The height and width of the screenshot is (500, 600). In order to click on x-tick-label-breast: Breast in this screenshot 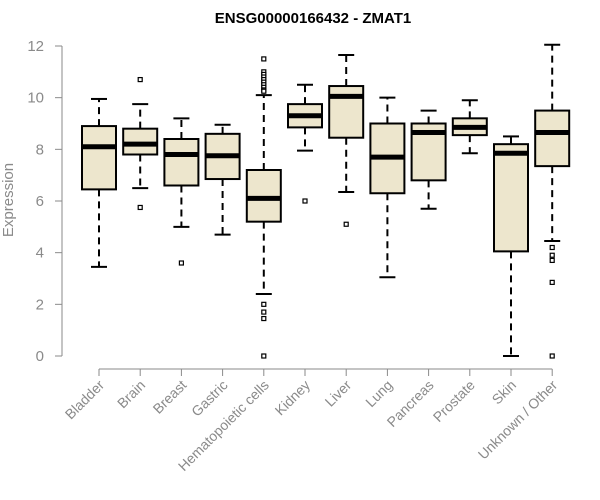, I will do `click(170, 397)`.